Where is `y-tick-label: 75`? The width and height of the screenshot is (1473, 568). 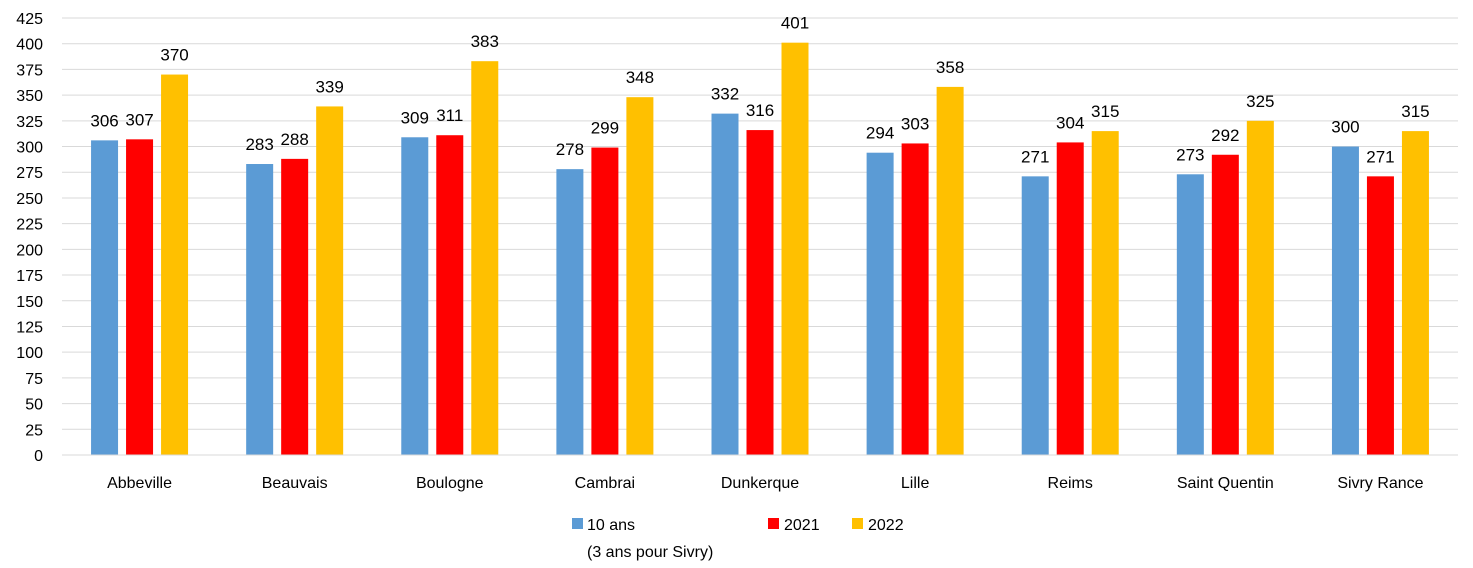 y-tick-label: 75 is located at coordinates (34, 379).